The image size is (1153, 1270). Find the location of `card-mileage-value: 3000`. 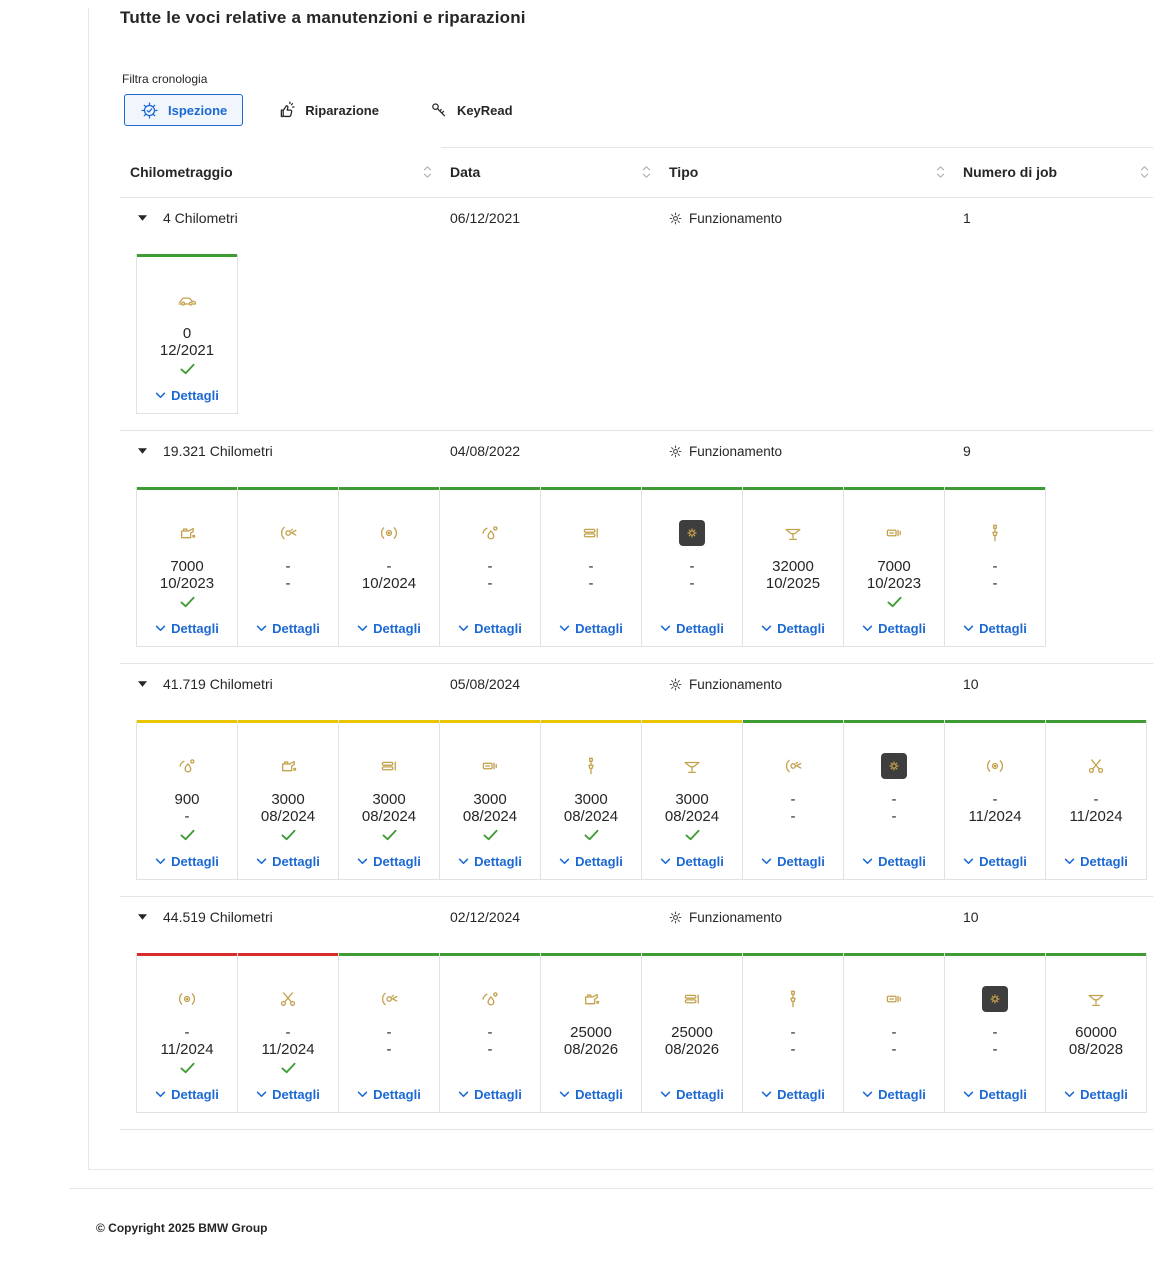

card-mileage-value: 3000 is located at coordinates (692, 799).